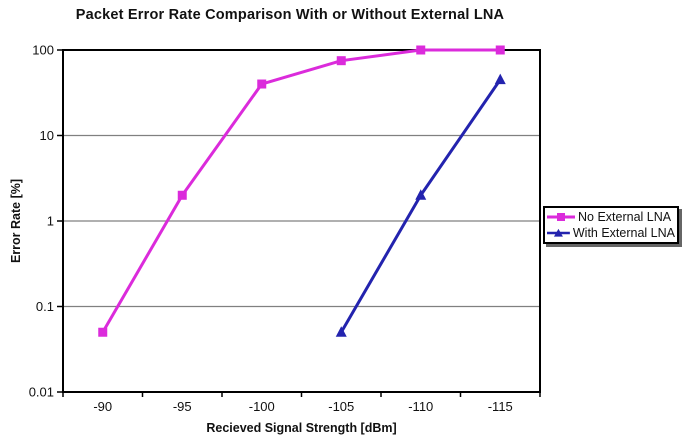 The width and height of the screenshot is (688, 446). I want to click on y-tick-label: 10, so click(47, 135).